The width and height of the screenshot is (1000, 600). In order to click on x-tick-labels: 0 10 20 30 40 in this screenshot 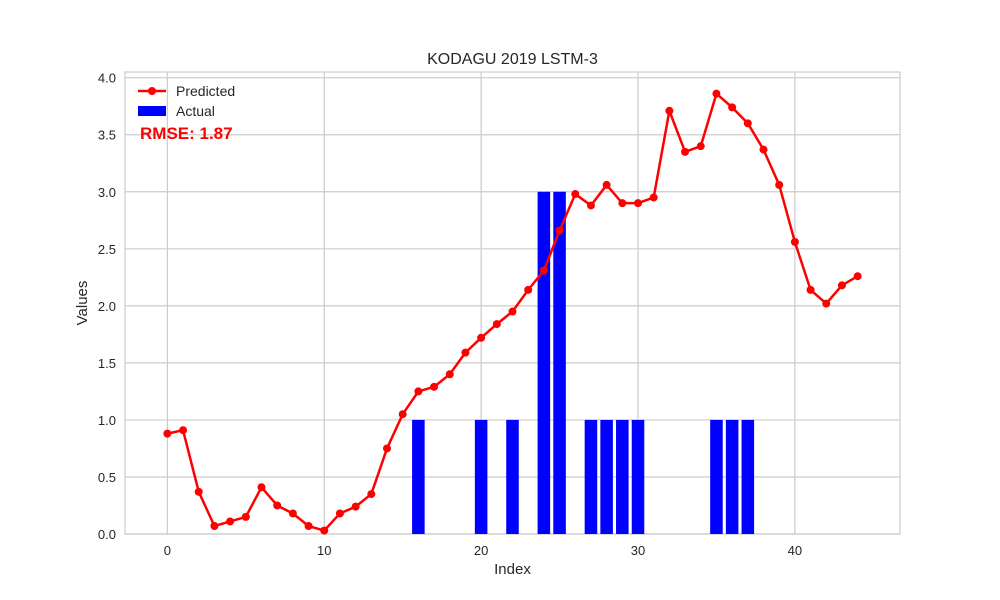, I will do `click(483, 550)`.